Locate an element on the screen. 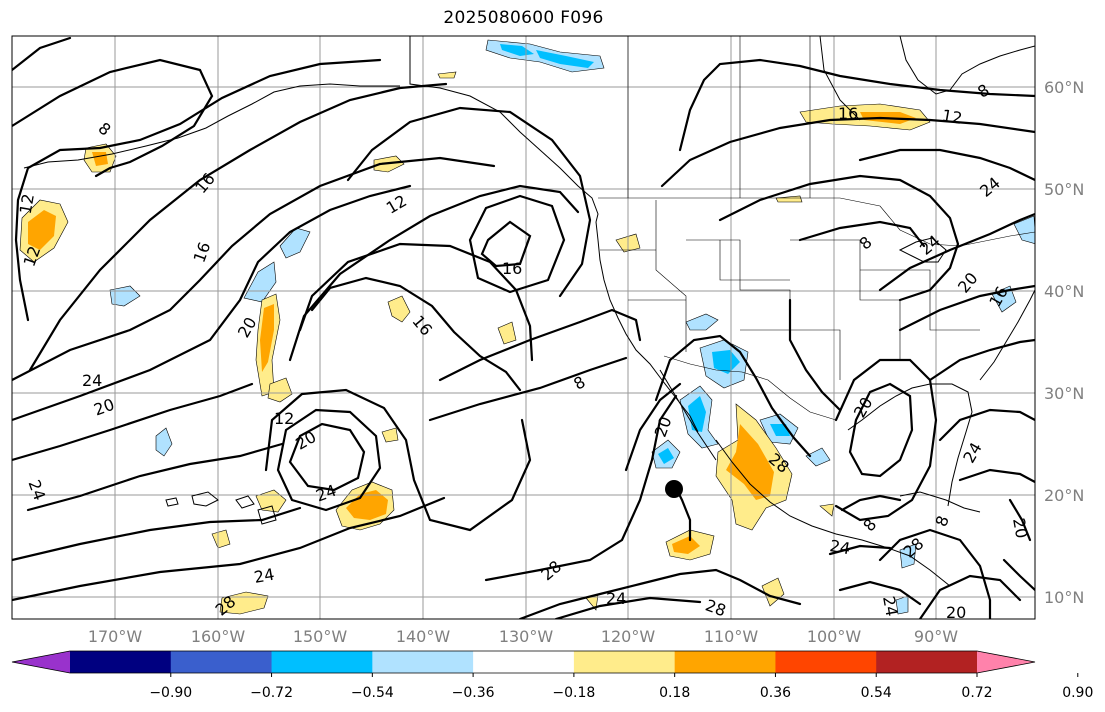  colorbar-tick-label: −0.72 is located at coordinates (271, 693).